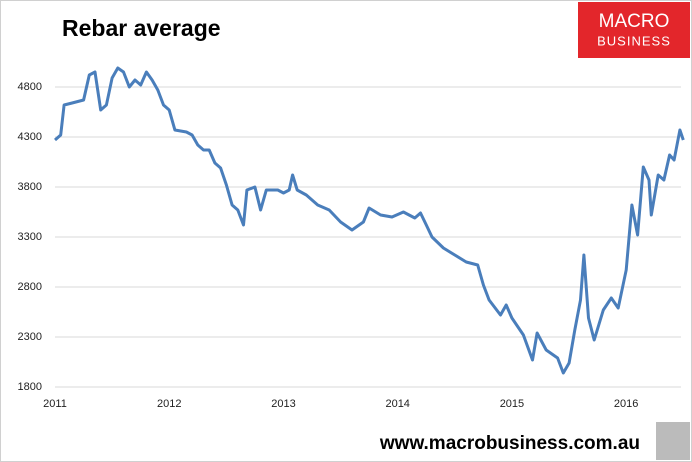 The width and height of the screenshot is (692, 462). What do you see at coordinates (634, 21) in the screenshot?
I see `logo-text: MACRO` at bounding box center [634, 21].